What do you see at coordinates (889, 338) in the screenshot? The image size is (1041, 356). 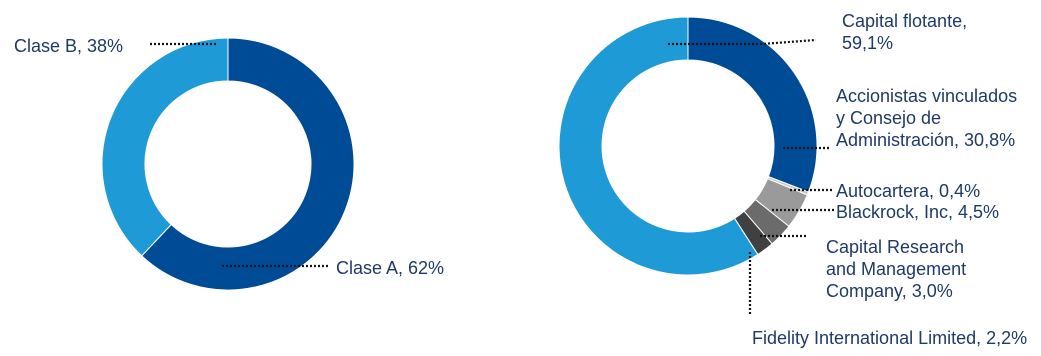 I see `label-fidelity-international-limited: Fidelity International Limited, 2,2%` at bounding box center [889, 338].